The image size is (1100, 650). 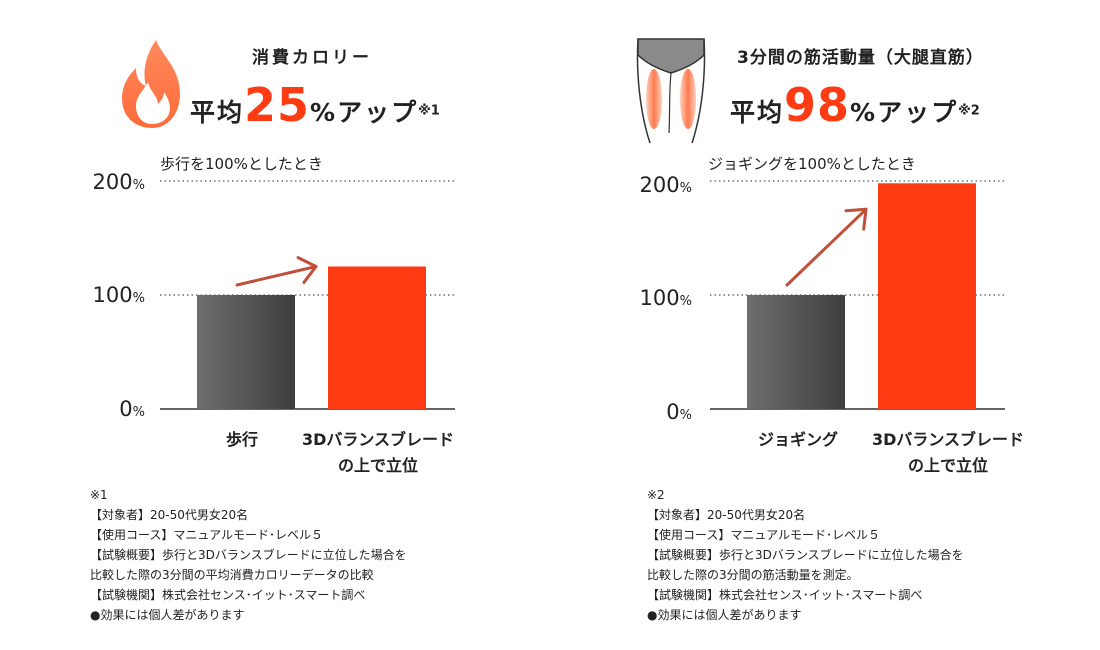 What do you see at coordinates (241, 439) in the screenshot?
I see `category-label-walking: 歩行` at bounding box center [241, 439].